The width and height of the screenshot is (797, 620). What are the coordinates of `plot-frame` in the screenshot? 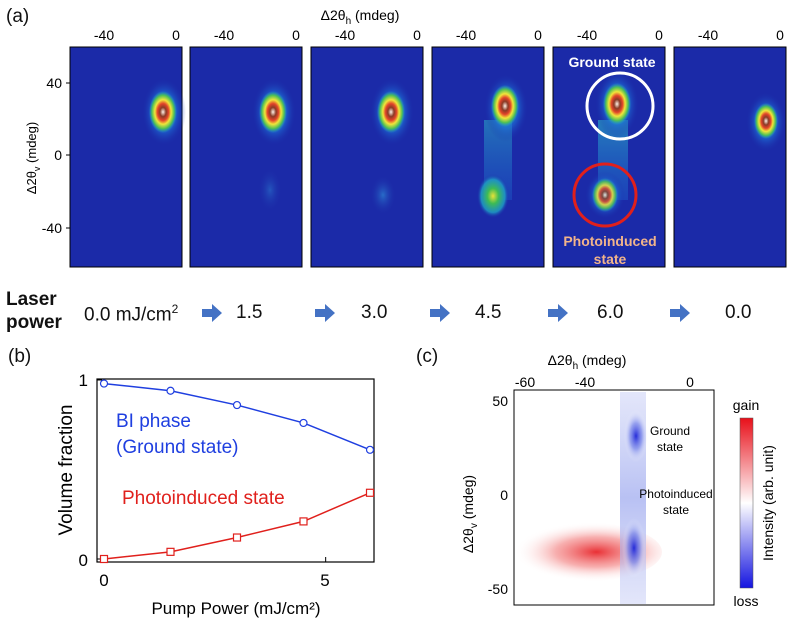 It's located at (235, 470).